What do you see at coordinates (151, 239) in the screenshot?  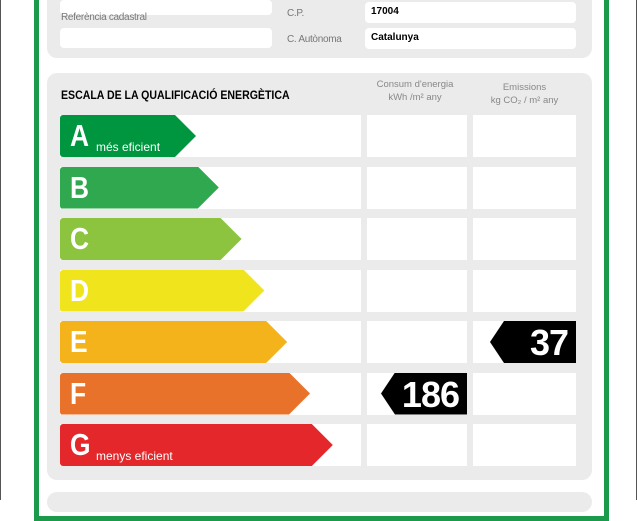 I see `rating-arrow-C: C` at bounding box center [151, 239].